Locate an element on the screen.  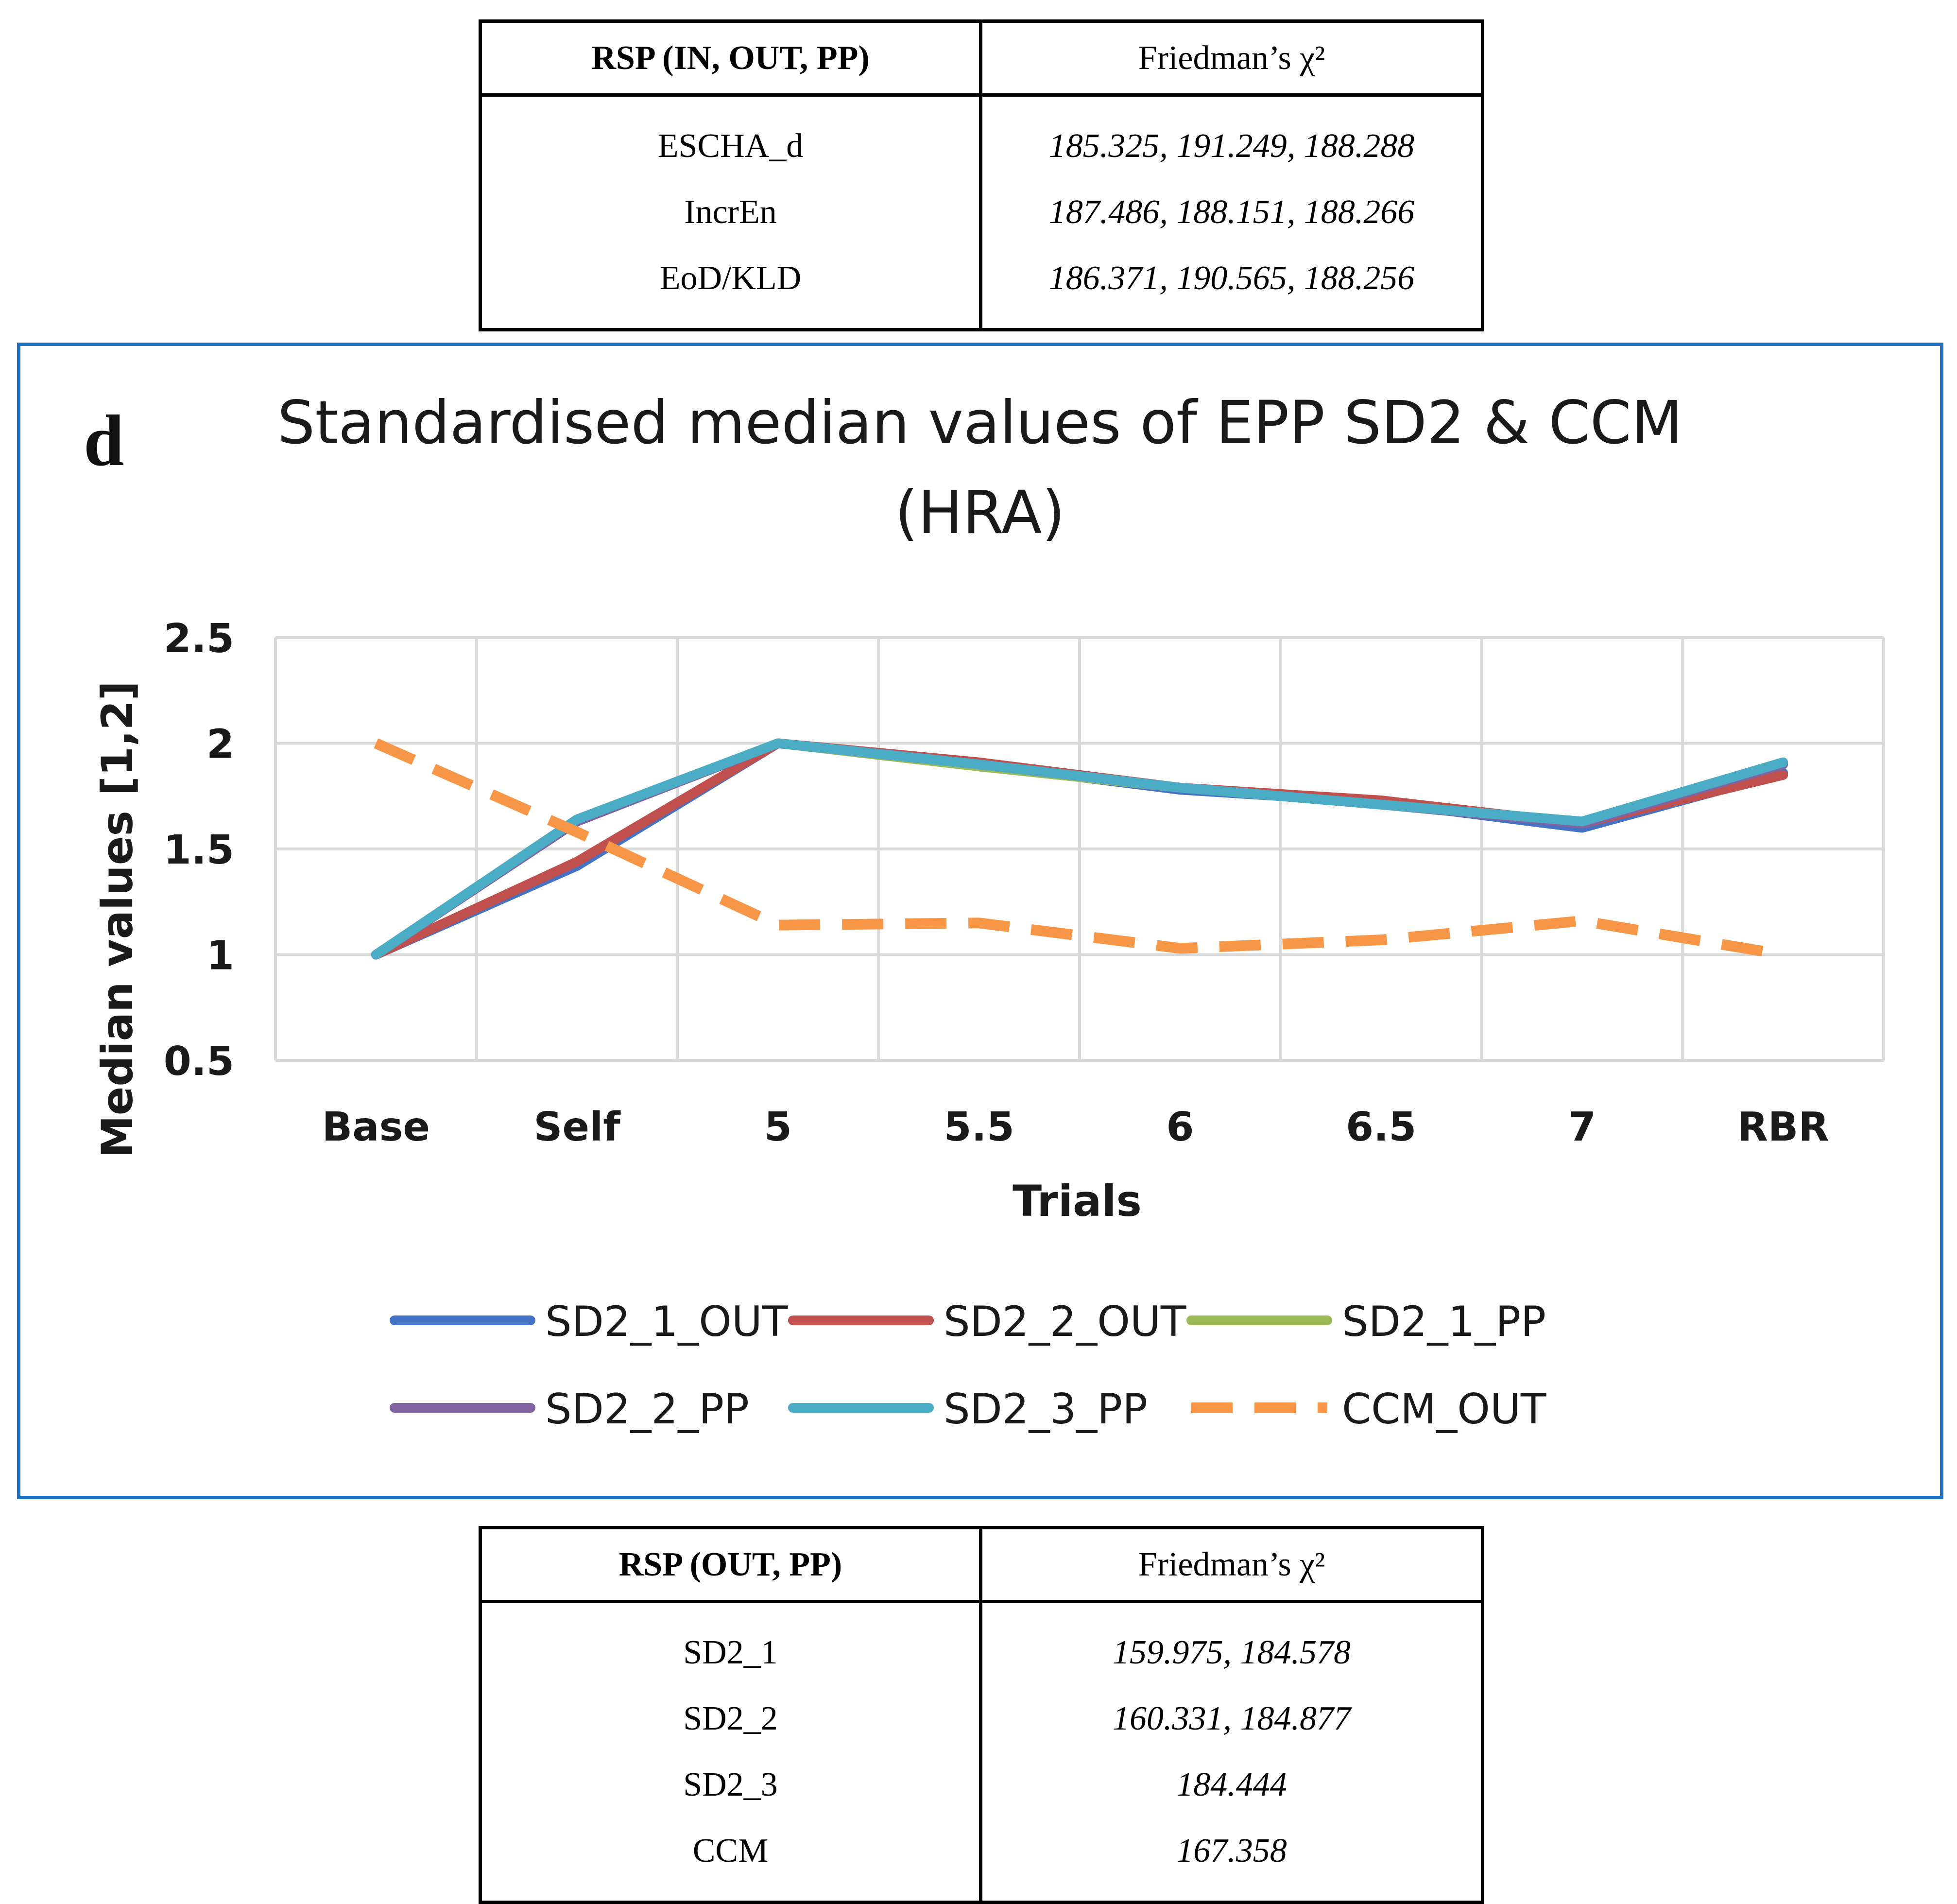
row-value: 159.975, 184.578 is located at coordinates (1232, 1652).